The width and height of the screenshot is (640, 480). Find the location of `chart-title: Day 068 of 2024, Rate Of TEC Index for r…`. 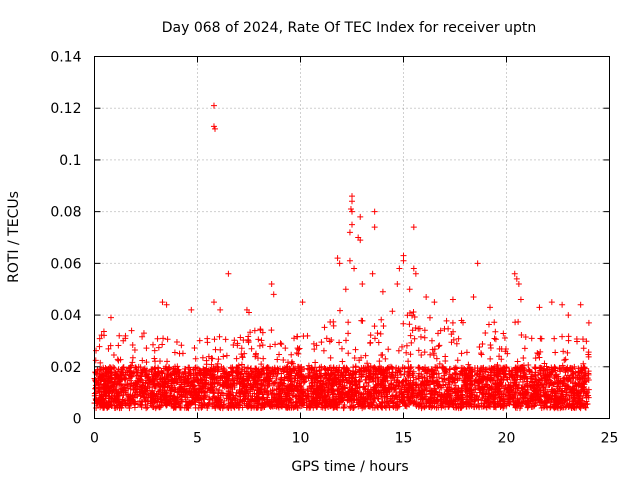

chart-title: Day 068 of 2024, Rate Of TEC Index for r… is located at coordinates (349, 28).